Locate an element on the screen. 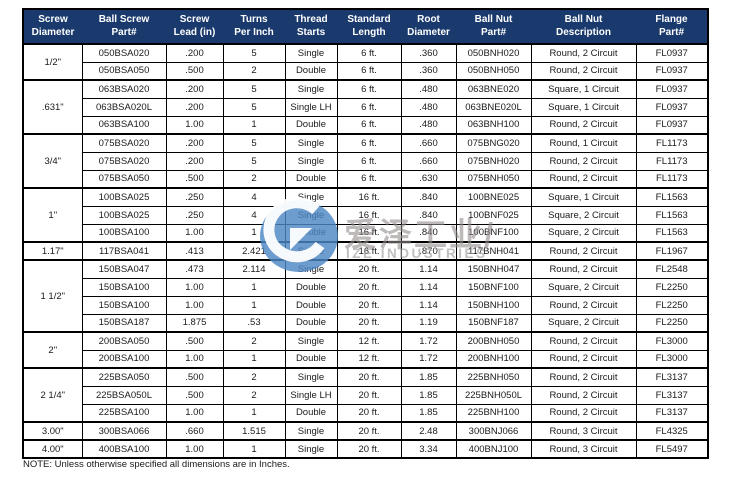 This screenshot has width=729, height=481. screw-diameter-cell: 3/4" is located at coordinates (52, 161).